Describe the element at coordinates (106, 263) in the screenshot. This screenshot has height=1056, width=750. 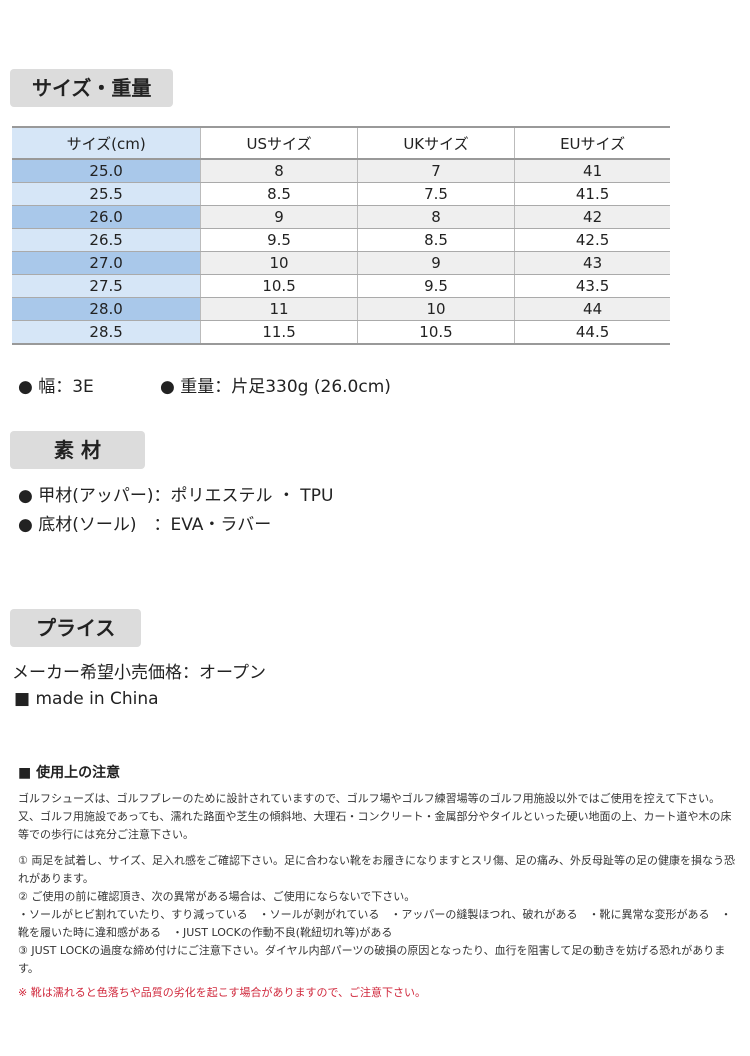
I see `table-cell: 27.0` at that location.